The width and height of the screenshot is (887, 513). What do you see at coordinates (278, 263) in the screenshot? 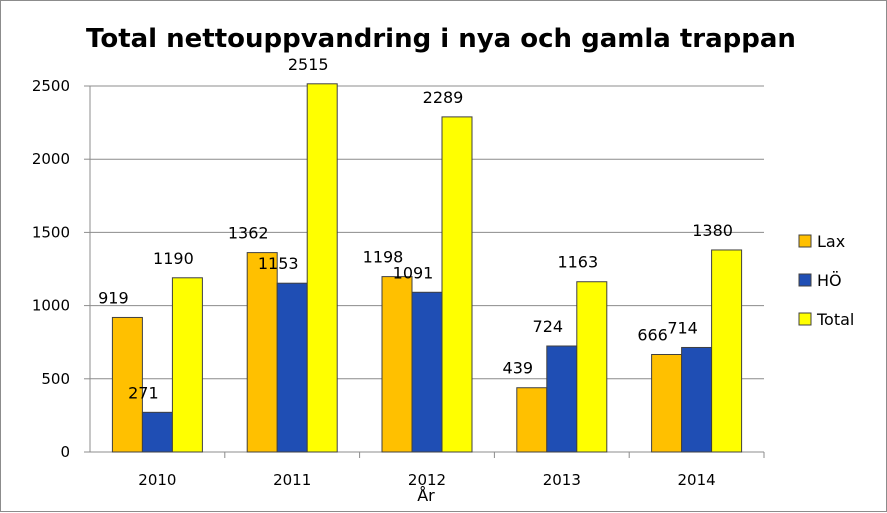
I see `data-label: 1153` at bounding box center [278, 263].